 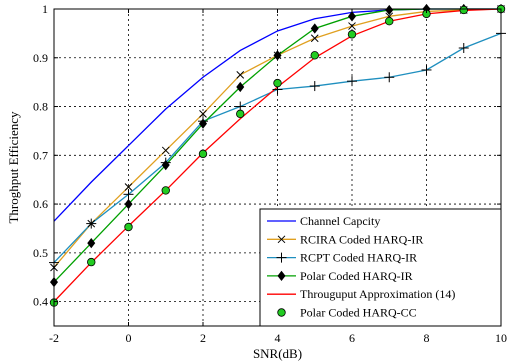 What do you see at coordinates (501, 338) in the screenshot?
I see `x-tick-label: 10` at bounding box center [501, 338].